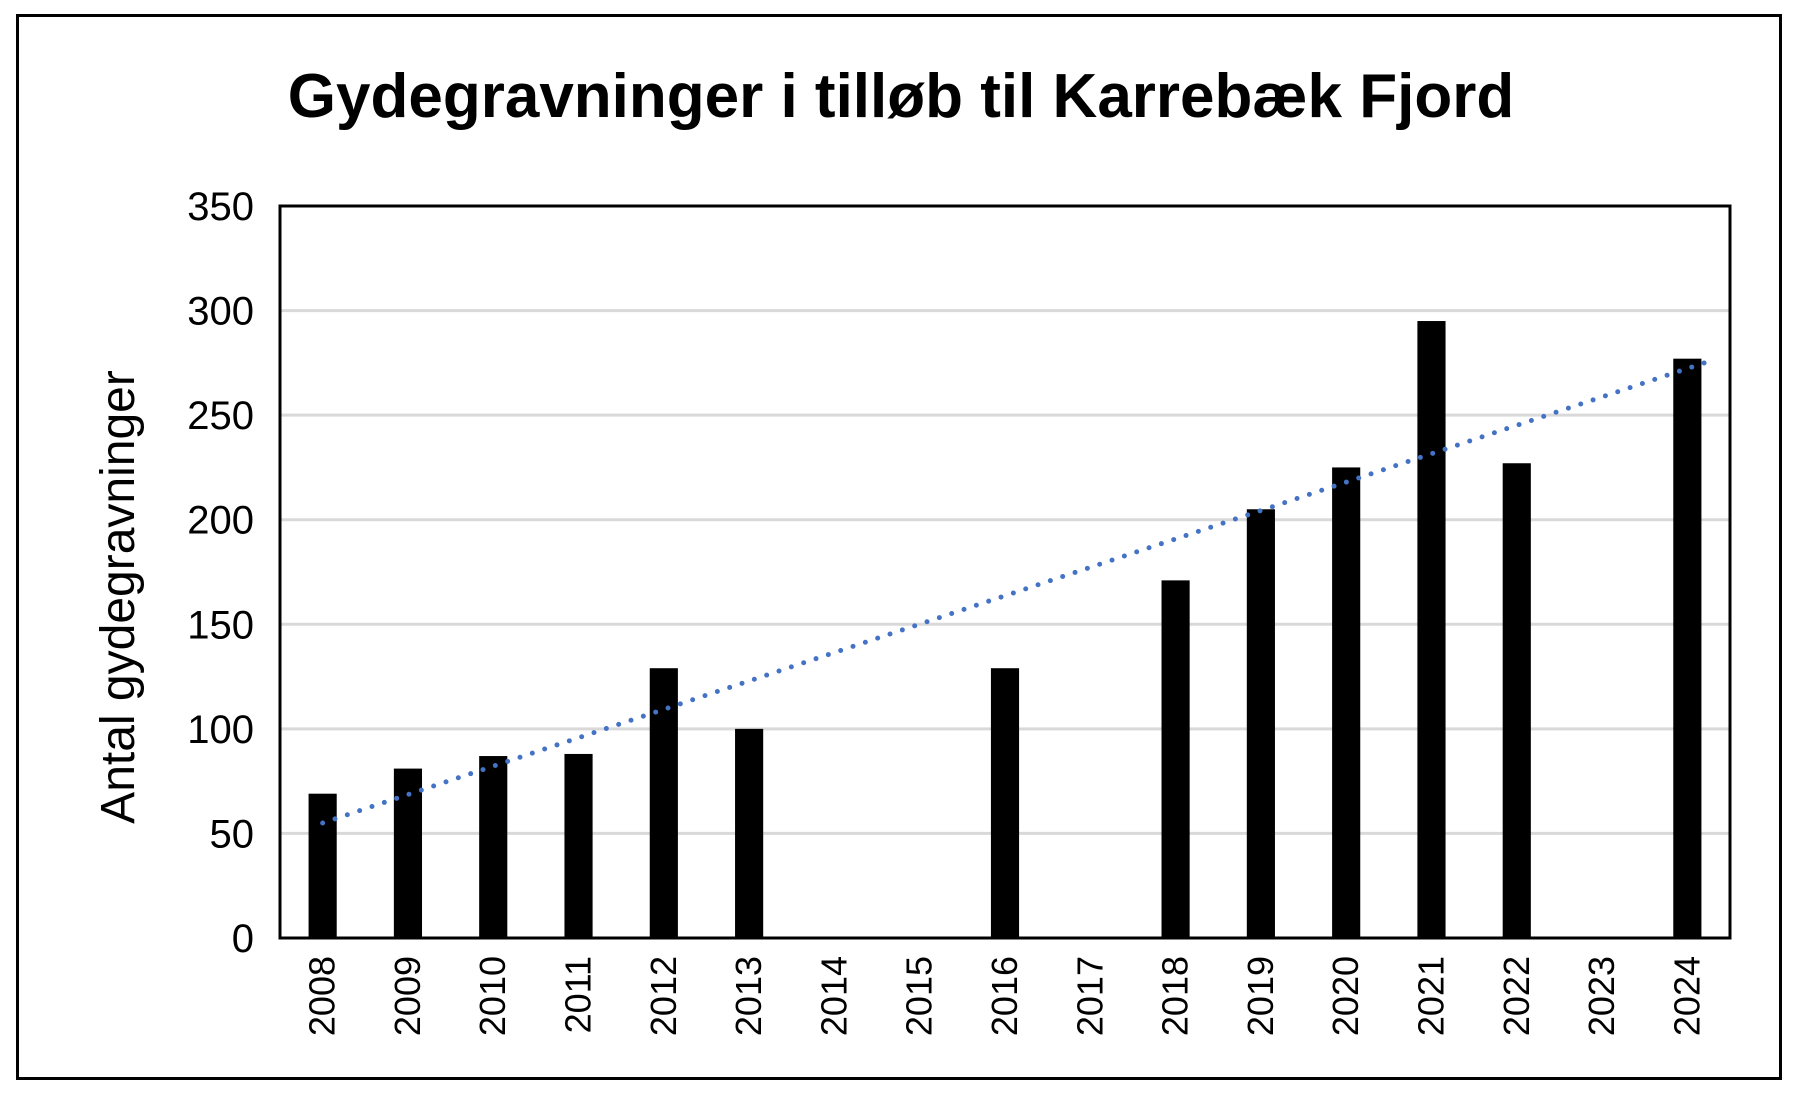 The width and height of the screenshot is (1800, 1098). Describe the element at coordinates (1260, 723) in the screenshot. I see `bar-2019` at that location.